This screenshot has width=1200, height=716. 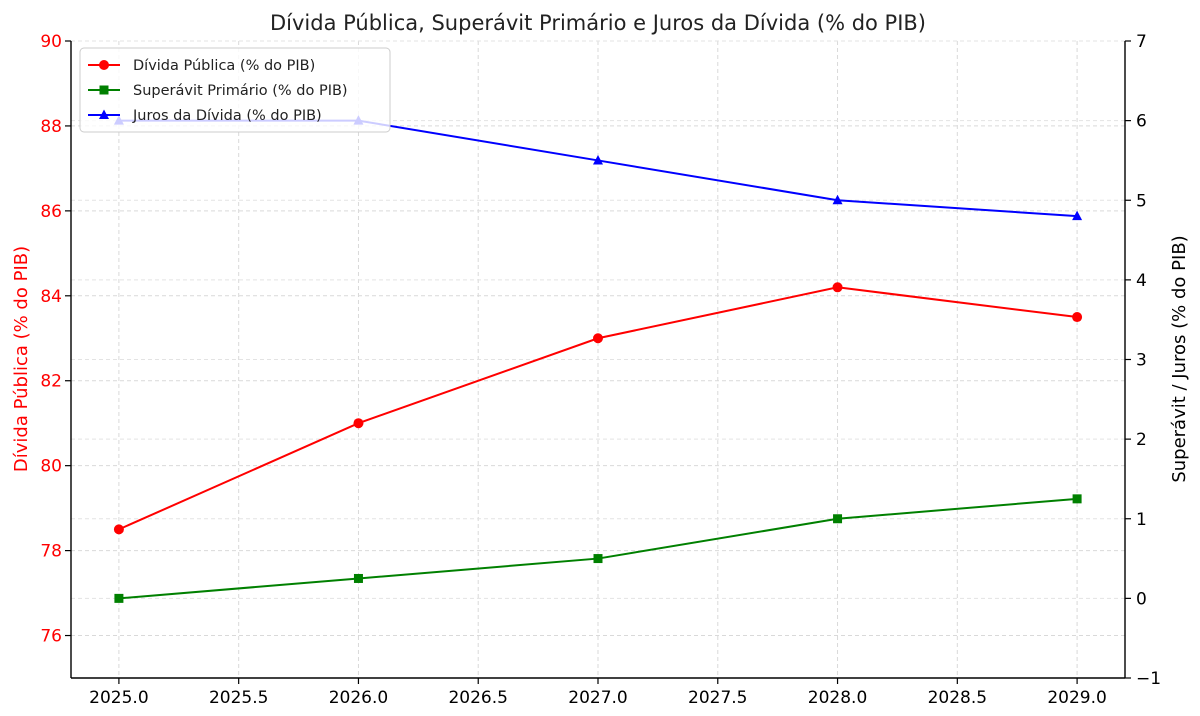 What do you see at coordinates (238, 698) in the screenshot?
I see `x-tick-label: 2025.5` at bounding box center [238, 698].